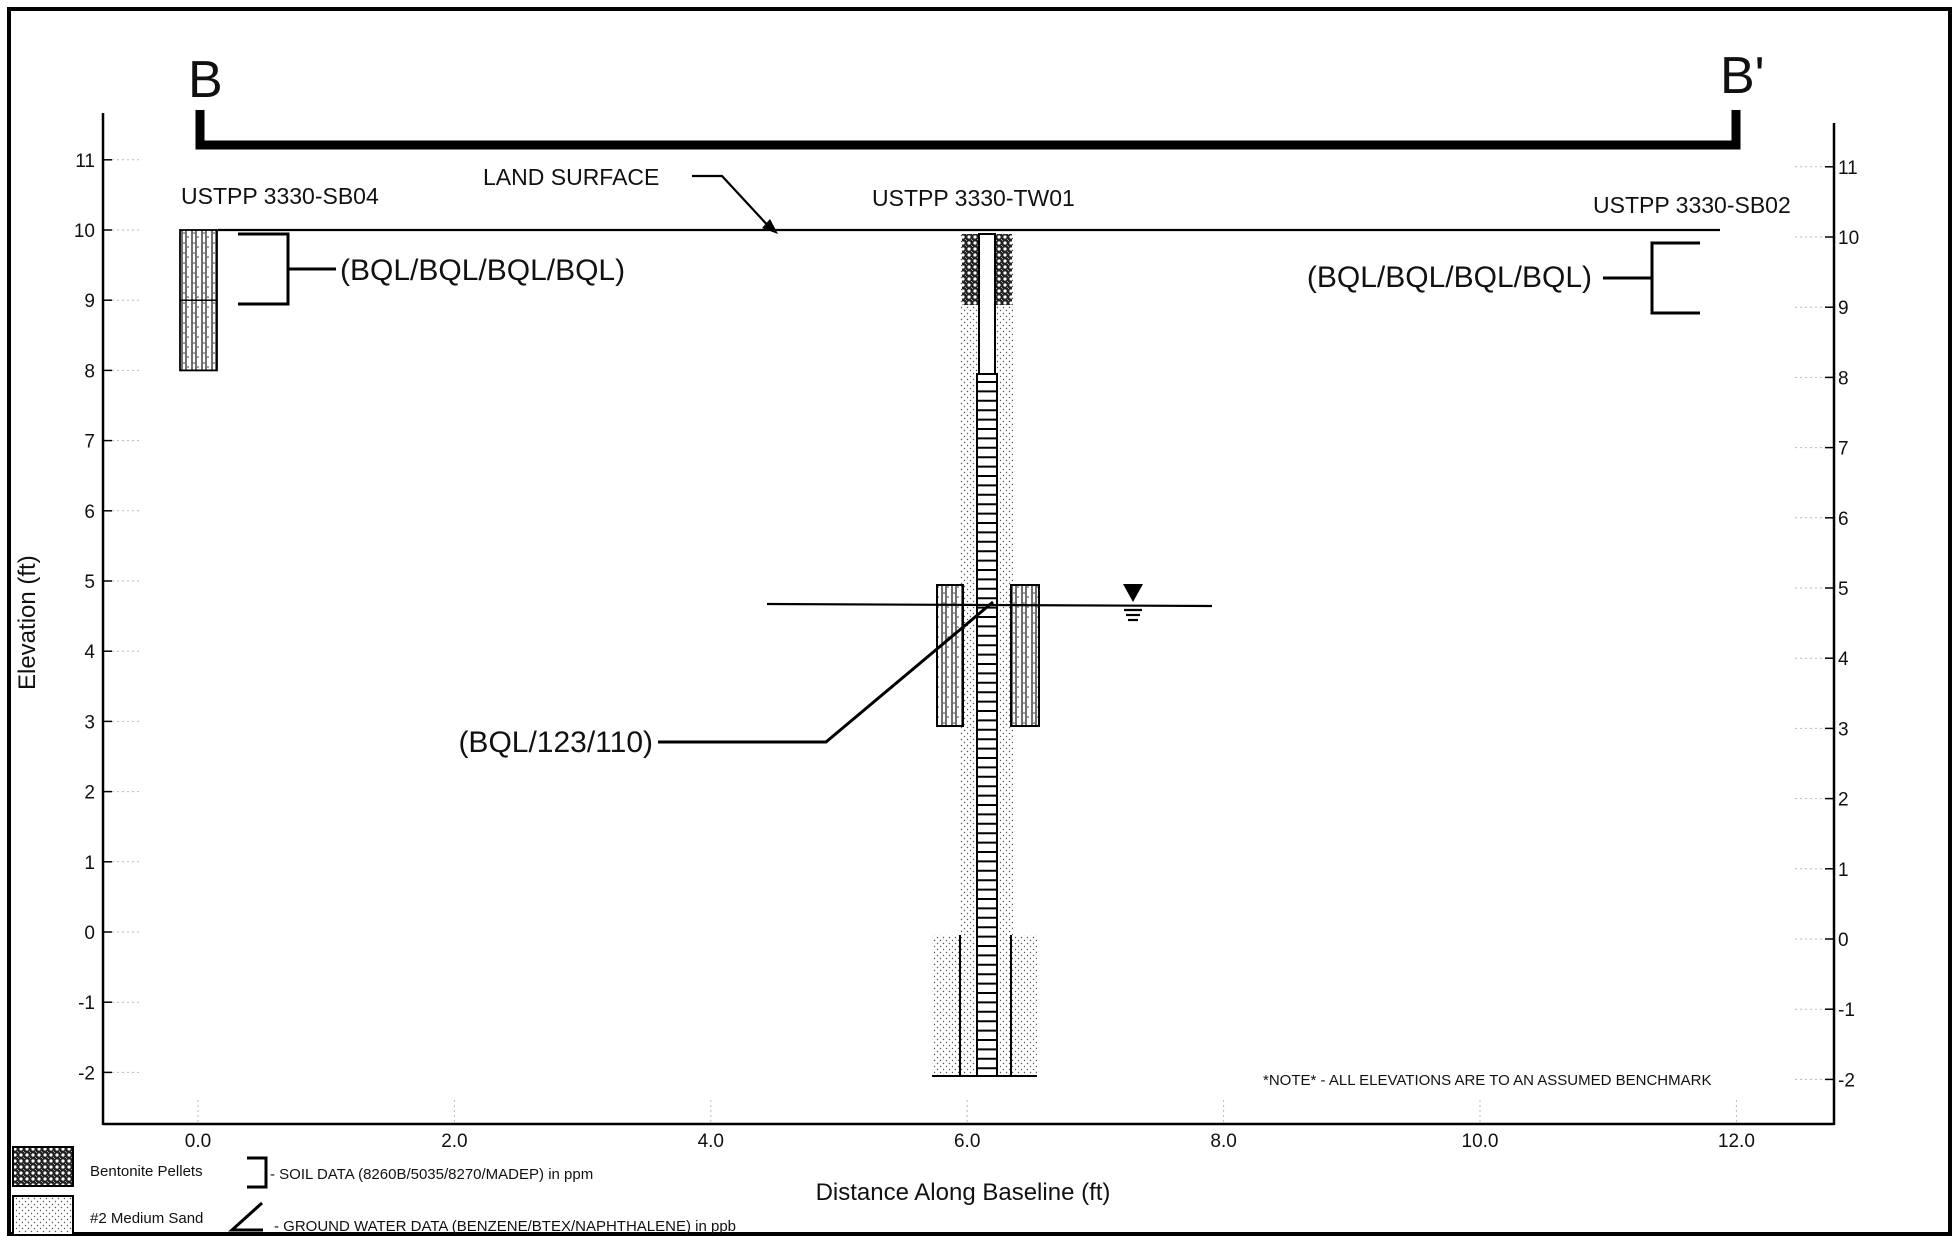 This screenshot has width=1959, height=1244. I want to click on legend-bentonite-swatch, so click(43, 1166).